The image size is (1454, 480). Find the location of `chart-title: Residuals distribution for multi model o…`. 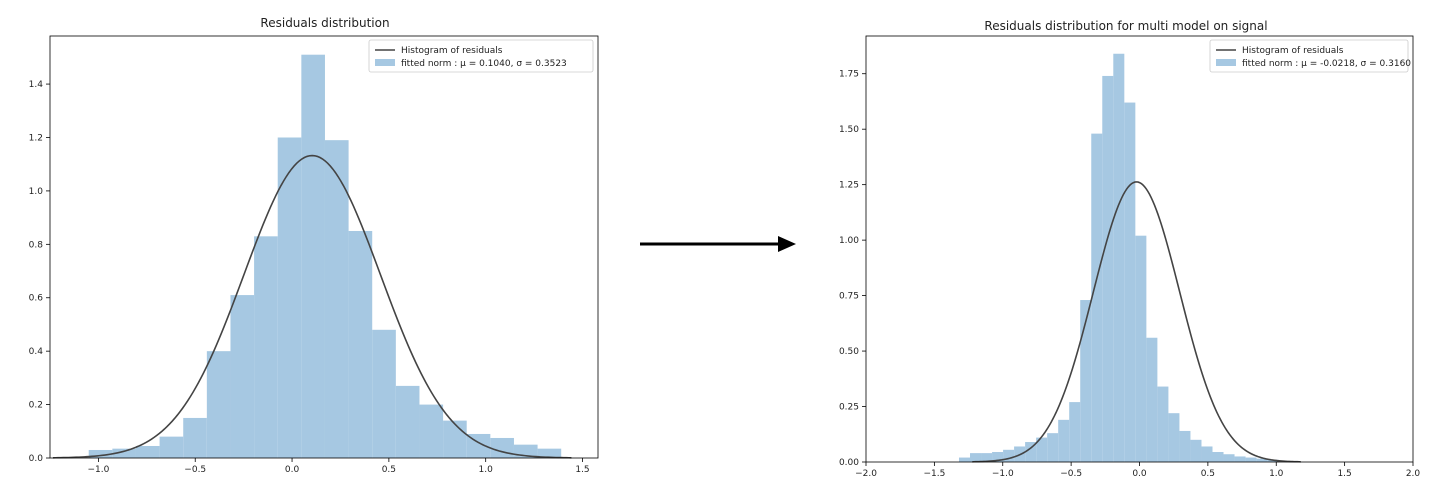

chart-title: Residuals distribution for multi model o… is located at coordinates (1125, 26).